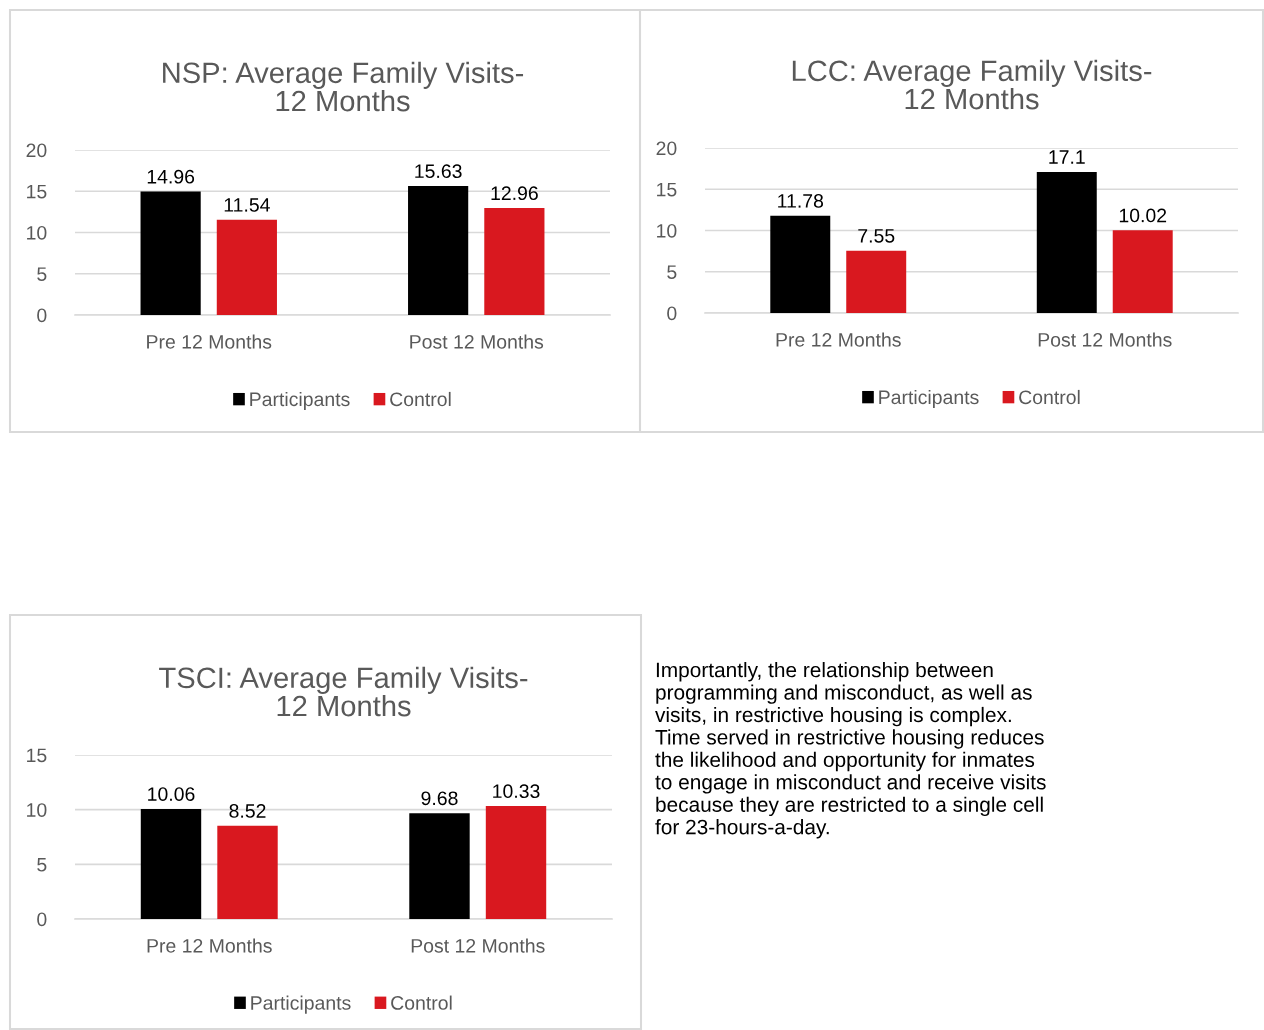  Describe the element at coordinates (850, 750) in the screenshot. I see `text: Importantly, the relationship between programming and misconduct, as well as visits, in restrictive housing is complex. Time served in restrictive housing reduces the likelihood and opportunity for inmates to engage in misconduct and receive visits because they are restricted to a single cell for 23-hours-a-day.` at that location.